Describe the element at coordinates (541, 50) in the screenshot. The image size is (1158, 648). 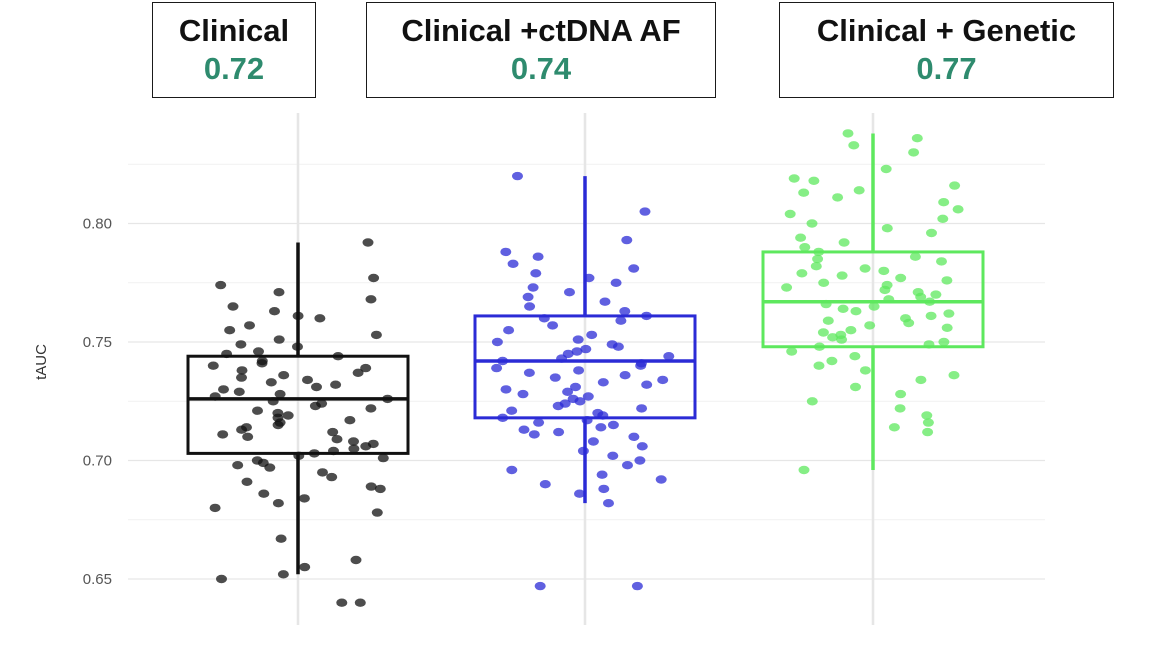
I see `model-label-box-ctdna: Clinical +ctDNA AF 0.74` at that location.